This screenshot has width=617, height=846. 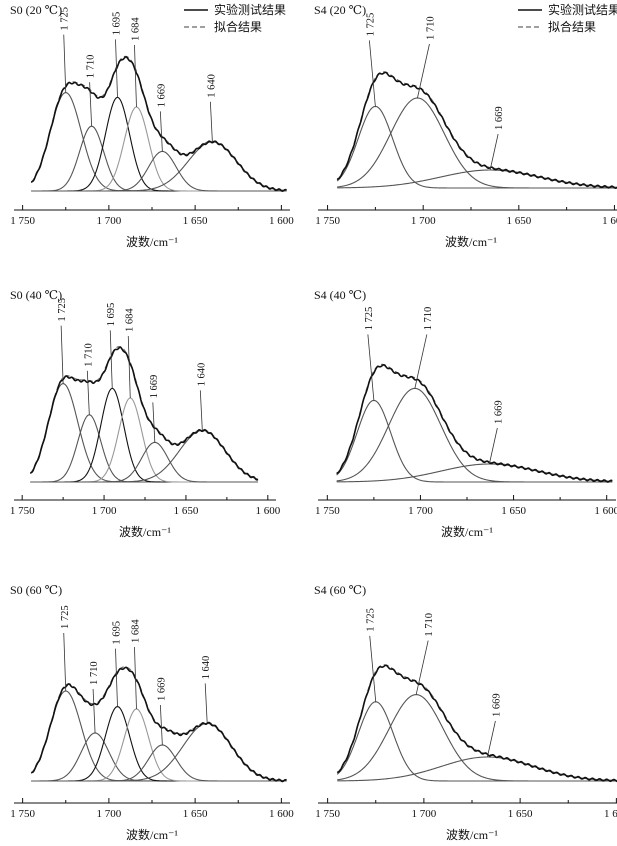 What do you see at coordinates (36, 10) in the screenshot?
I see `panel-title: S0 (20 ℃)` at bounding box center [36, 10].